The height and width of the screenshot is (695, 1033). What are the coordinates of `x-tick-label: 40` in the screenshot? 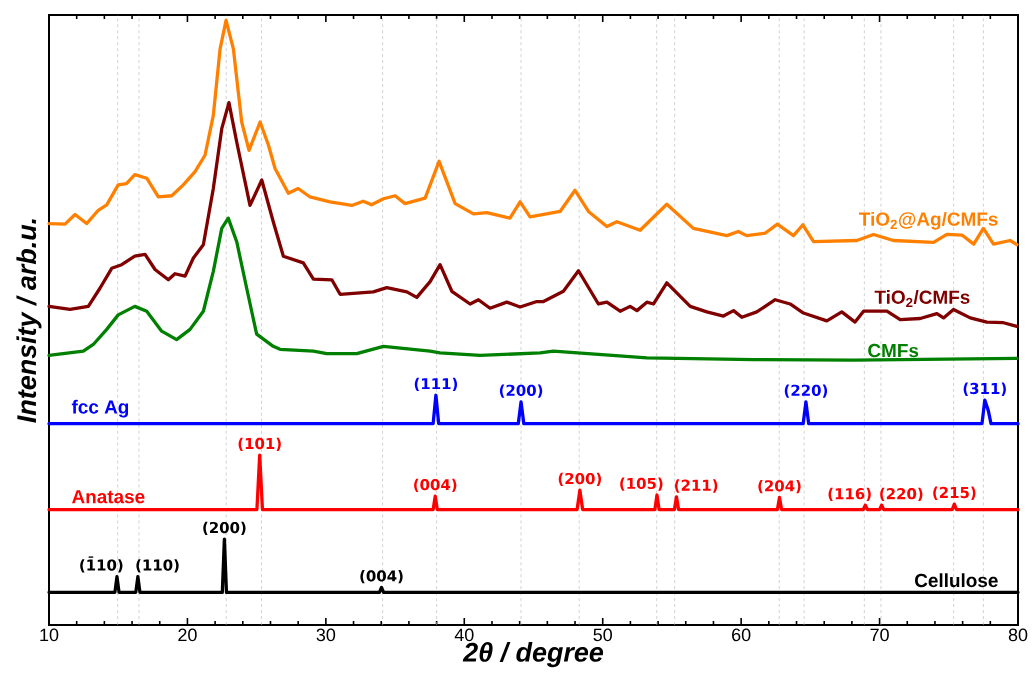 It's located at (464, 635).